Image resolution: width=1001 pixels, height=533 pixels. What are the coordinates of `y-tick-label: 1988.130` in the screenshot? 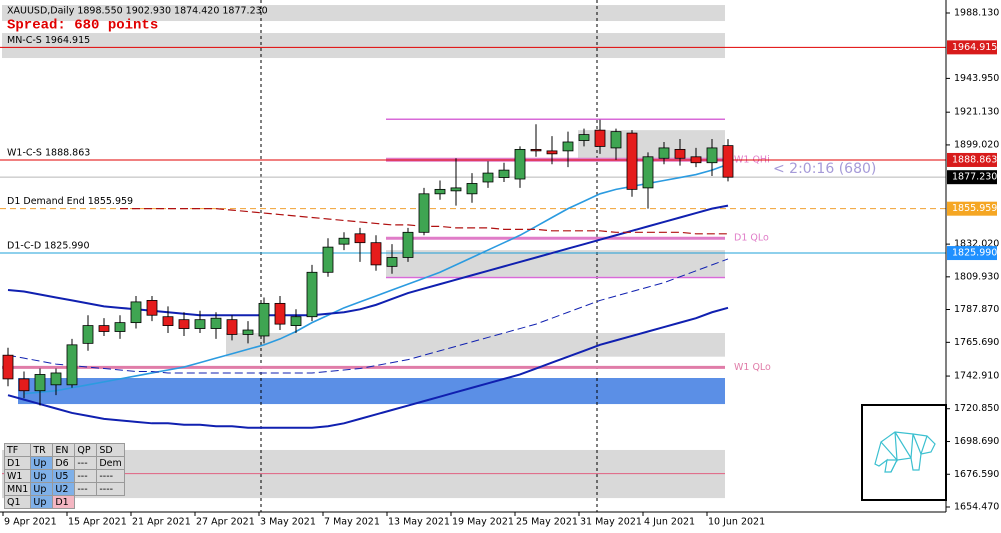 It's located at (976, 12).